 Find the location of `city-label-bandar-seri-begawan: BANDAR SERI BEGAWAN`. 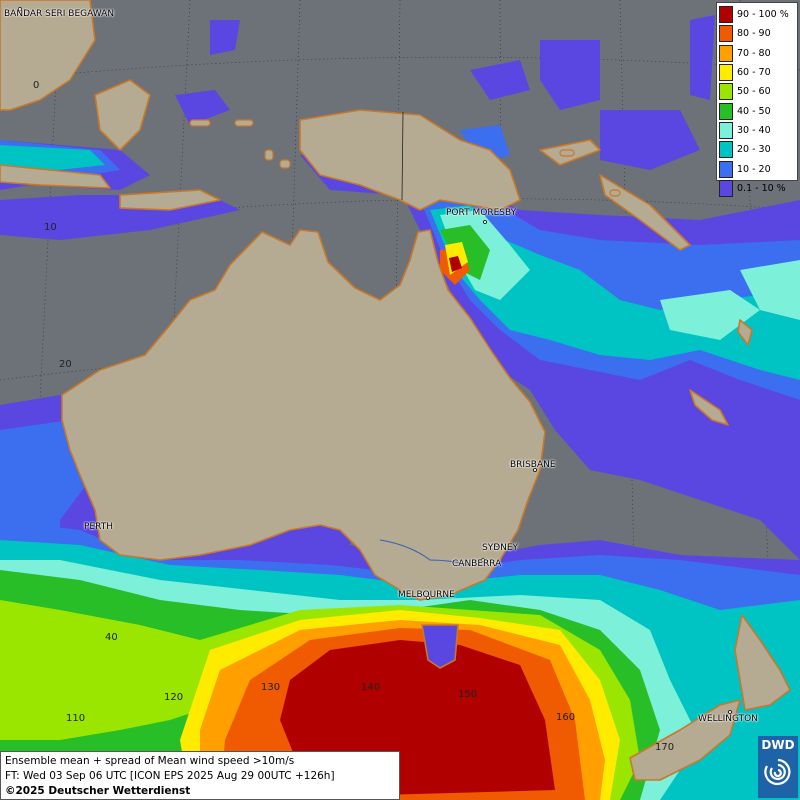

city-label-bandar-seri-begawan: BANDAR SERI BEGAWAN is located at coordinates (59, 14).